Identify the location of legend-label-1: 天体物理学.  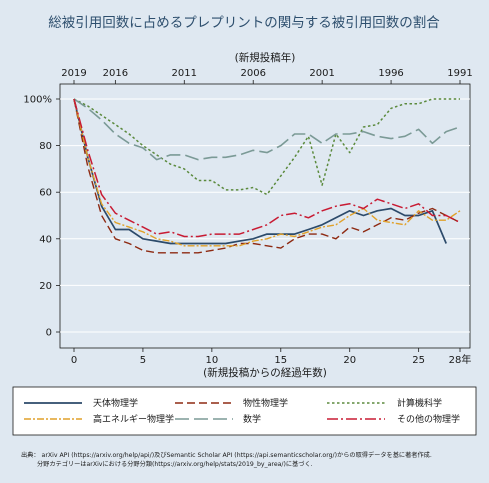
(115, 403).